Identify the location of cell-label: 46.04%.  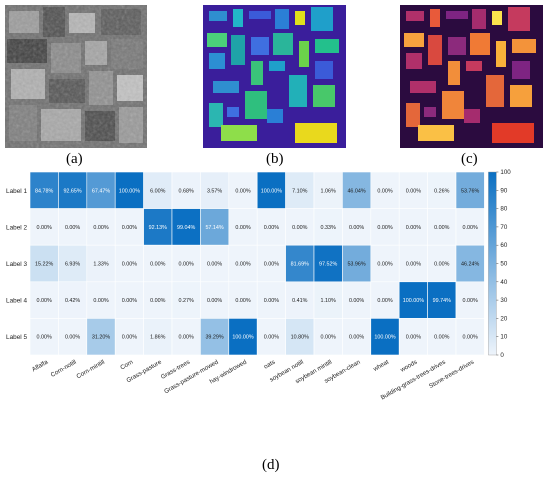
(356, 191).